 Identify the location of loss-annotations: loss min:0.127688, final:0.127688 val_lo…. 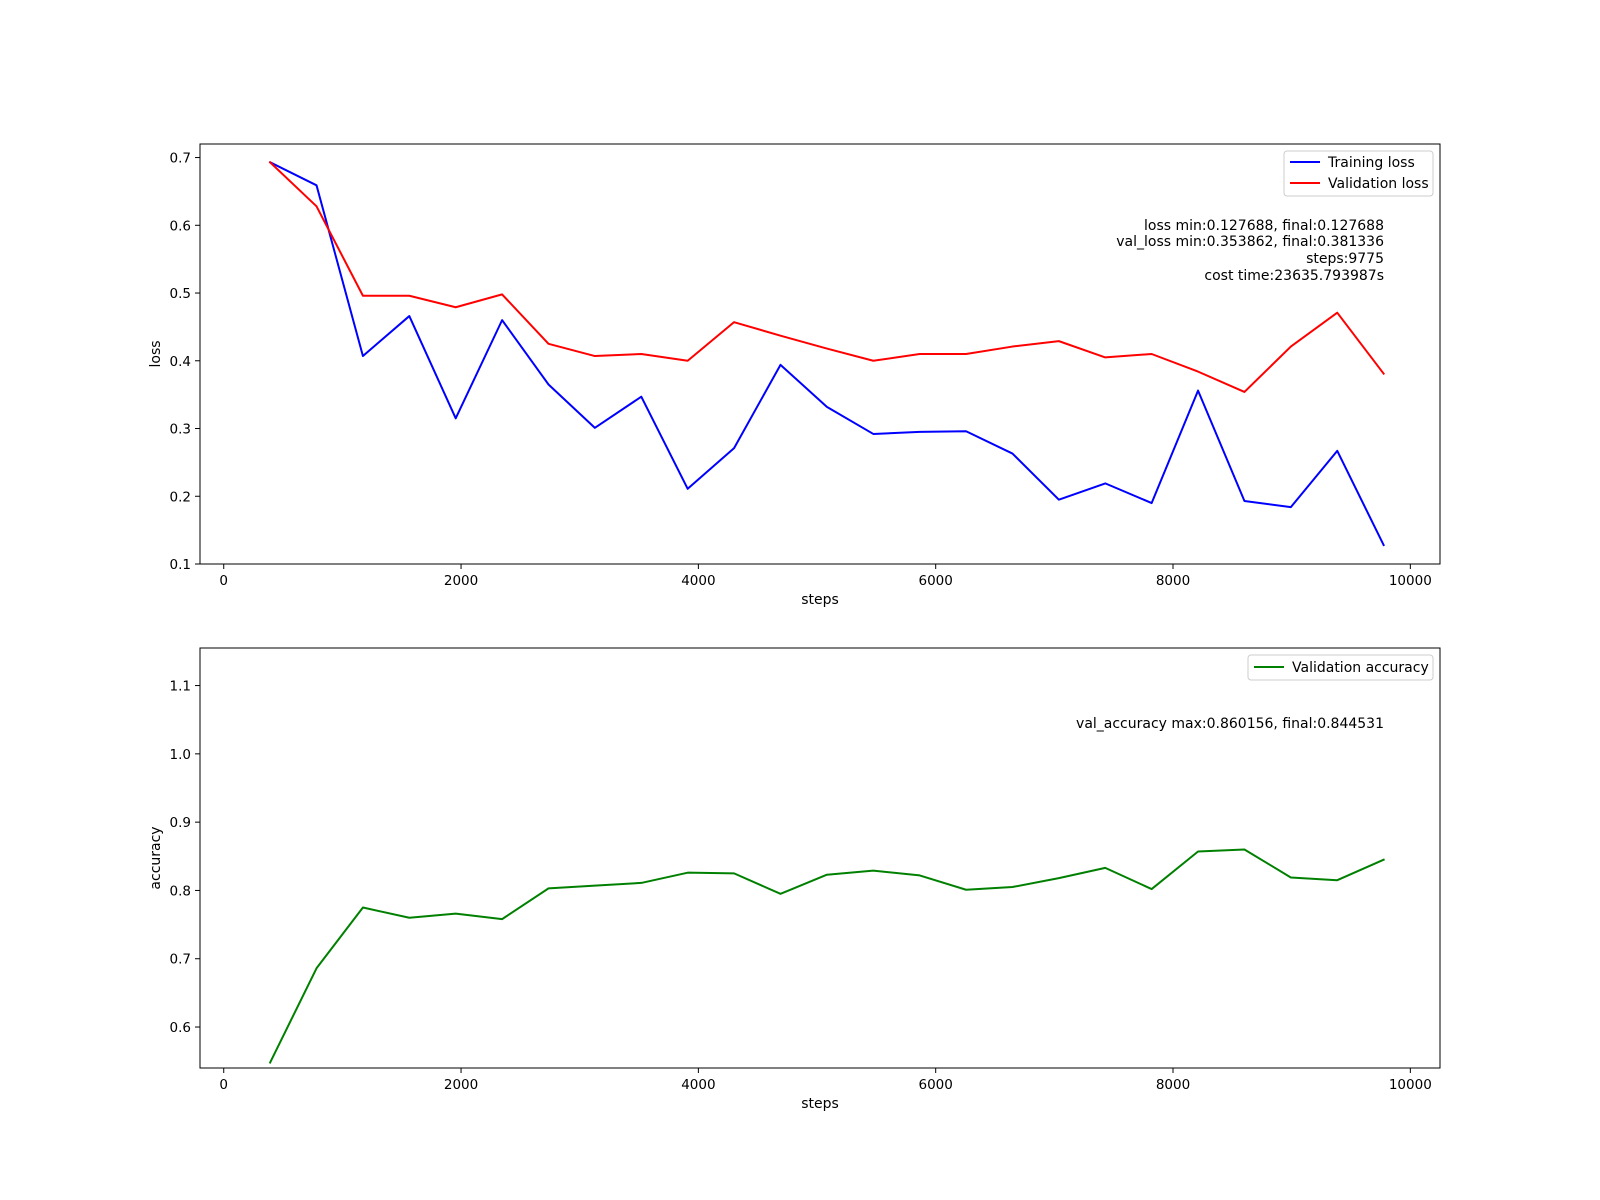
(1250, 251).